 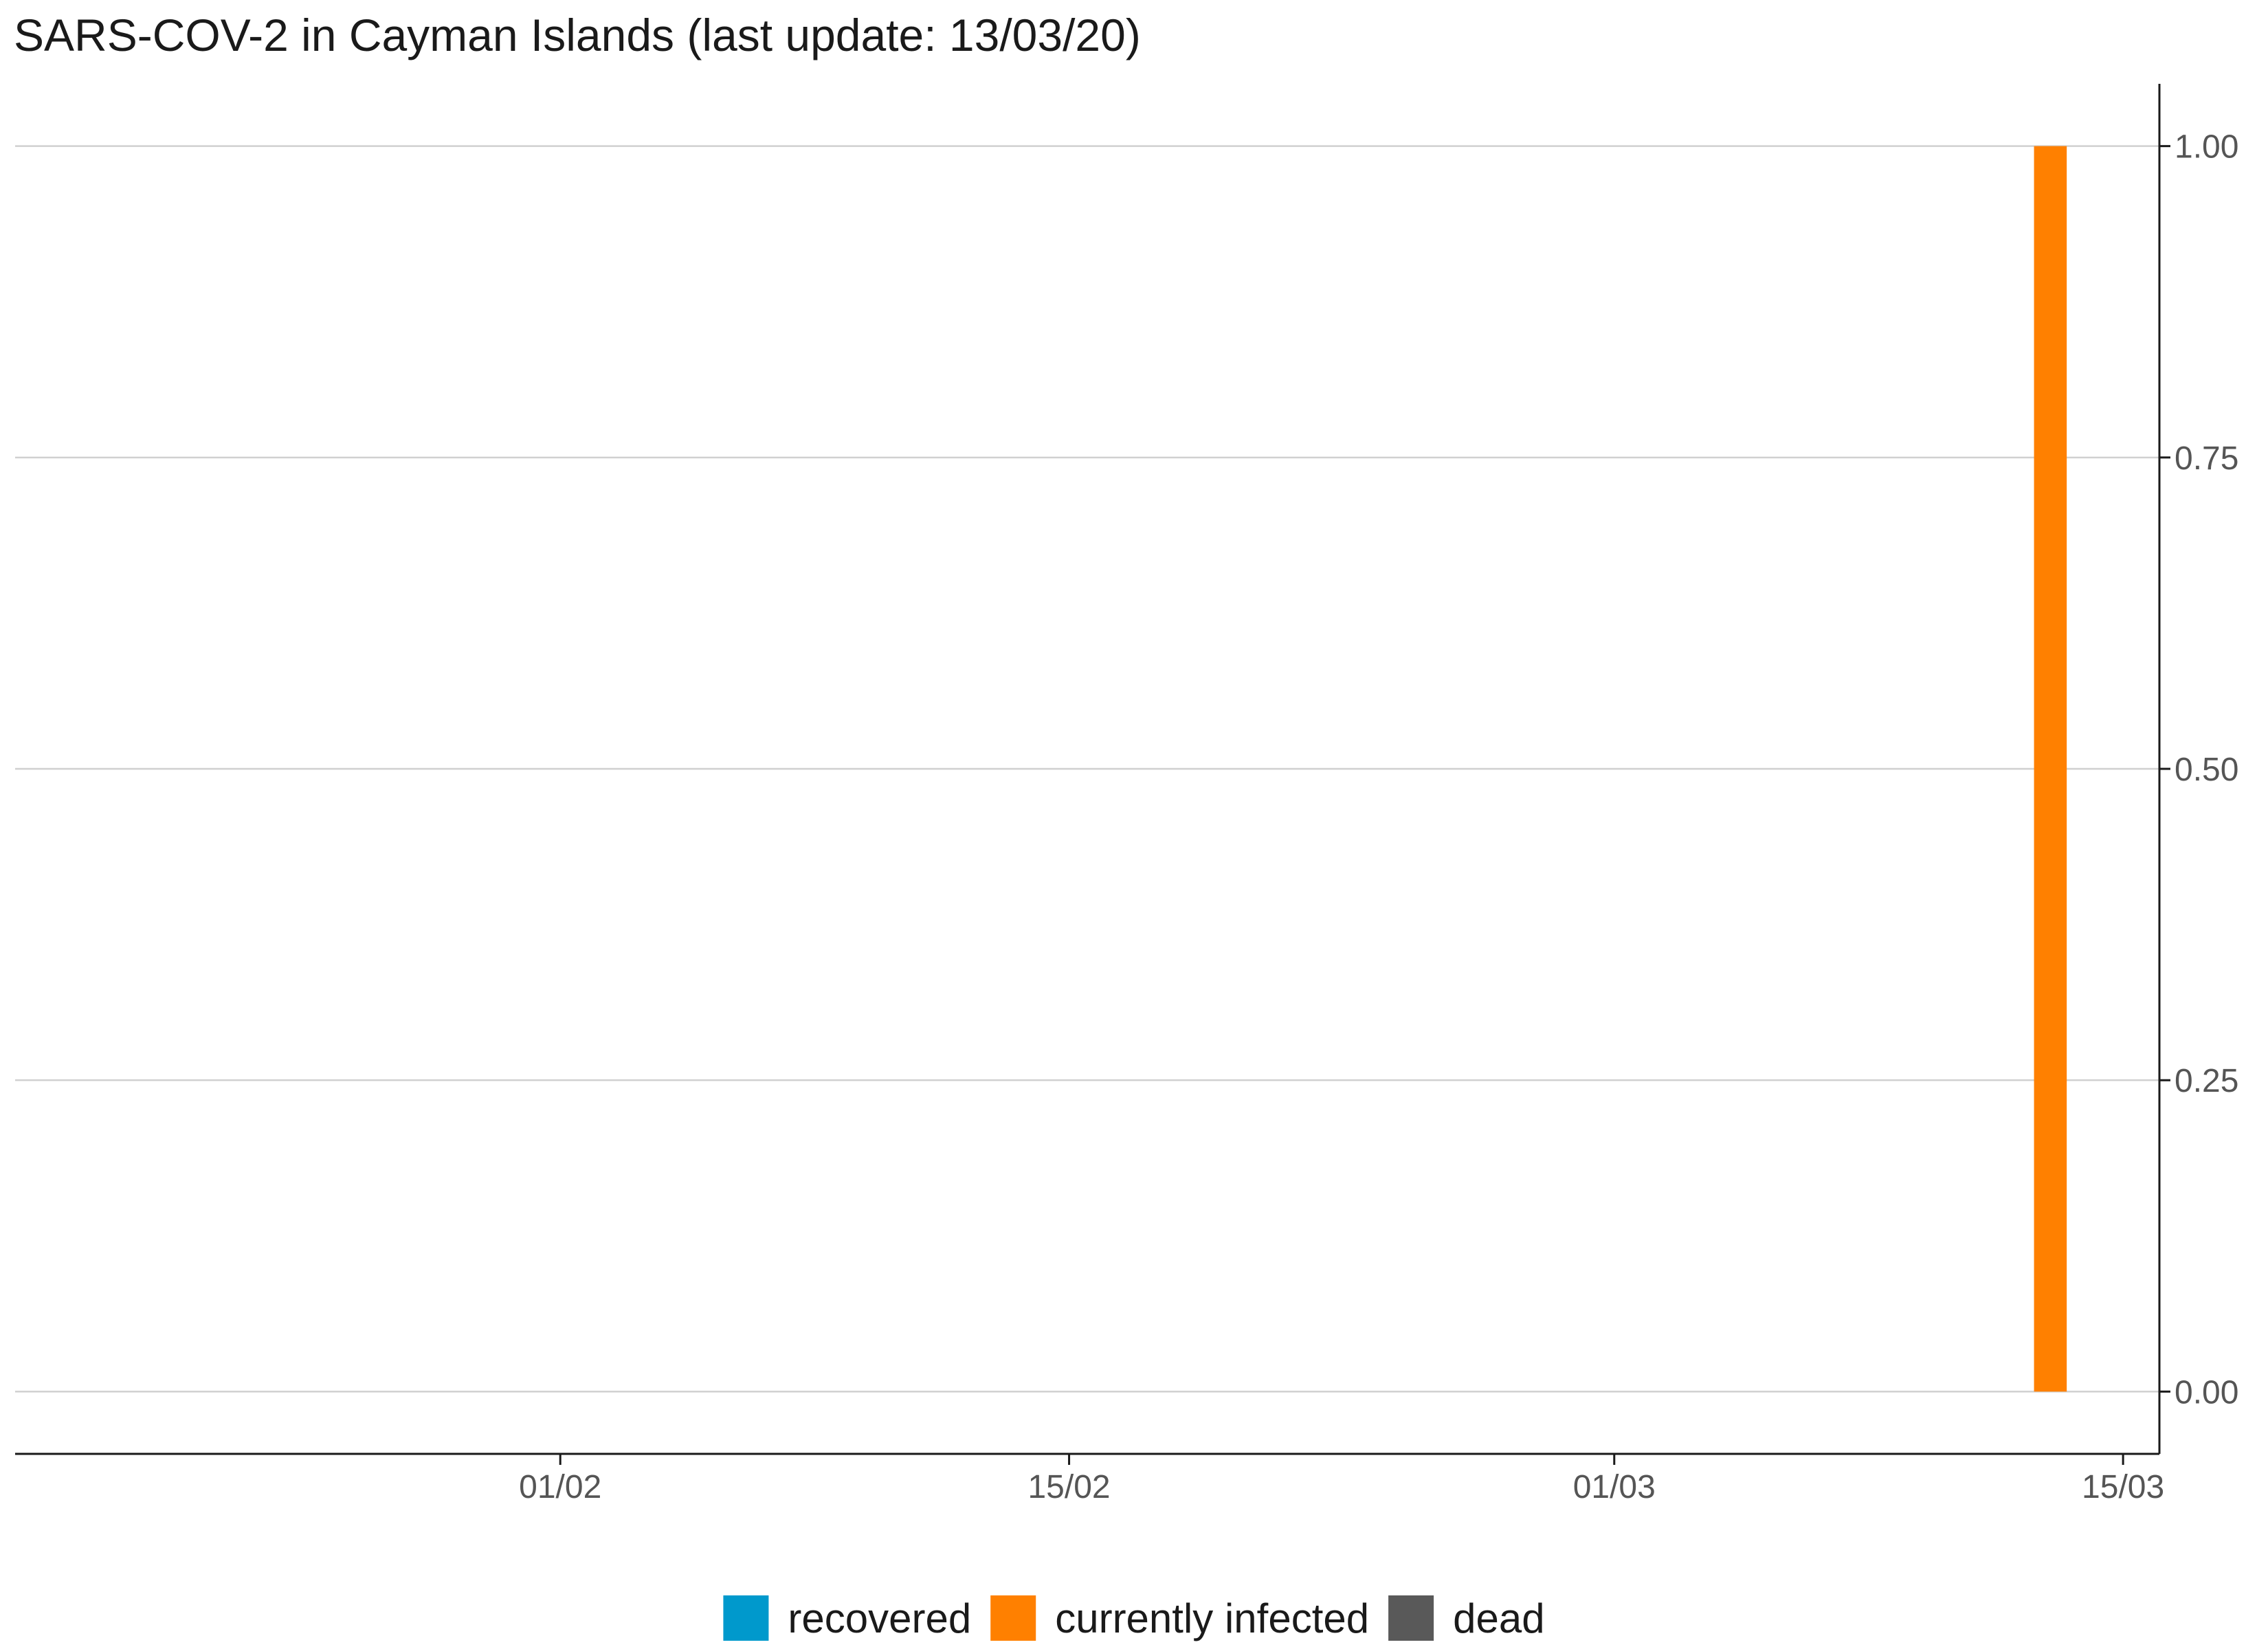 What do you see at coordinates (2206, 770) in the screenshot?
I see `y-tick-label: 0.50` at bounding box center [2206, 770].